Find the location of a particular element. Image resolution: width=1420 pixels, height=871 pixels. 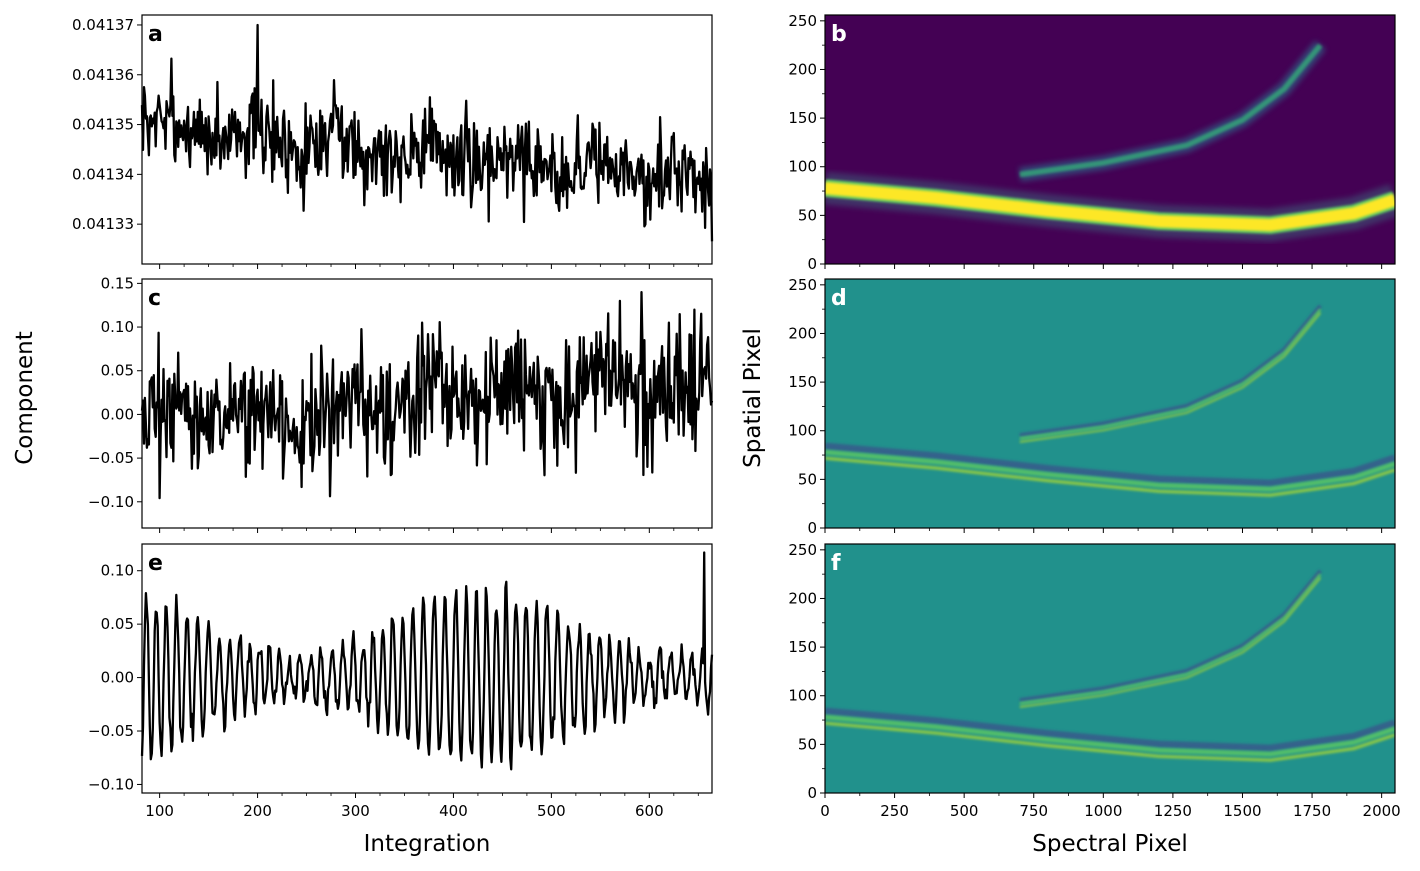

ytick-label-b: 200 is located at coordinates (802, 69).